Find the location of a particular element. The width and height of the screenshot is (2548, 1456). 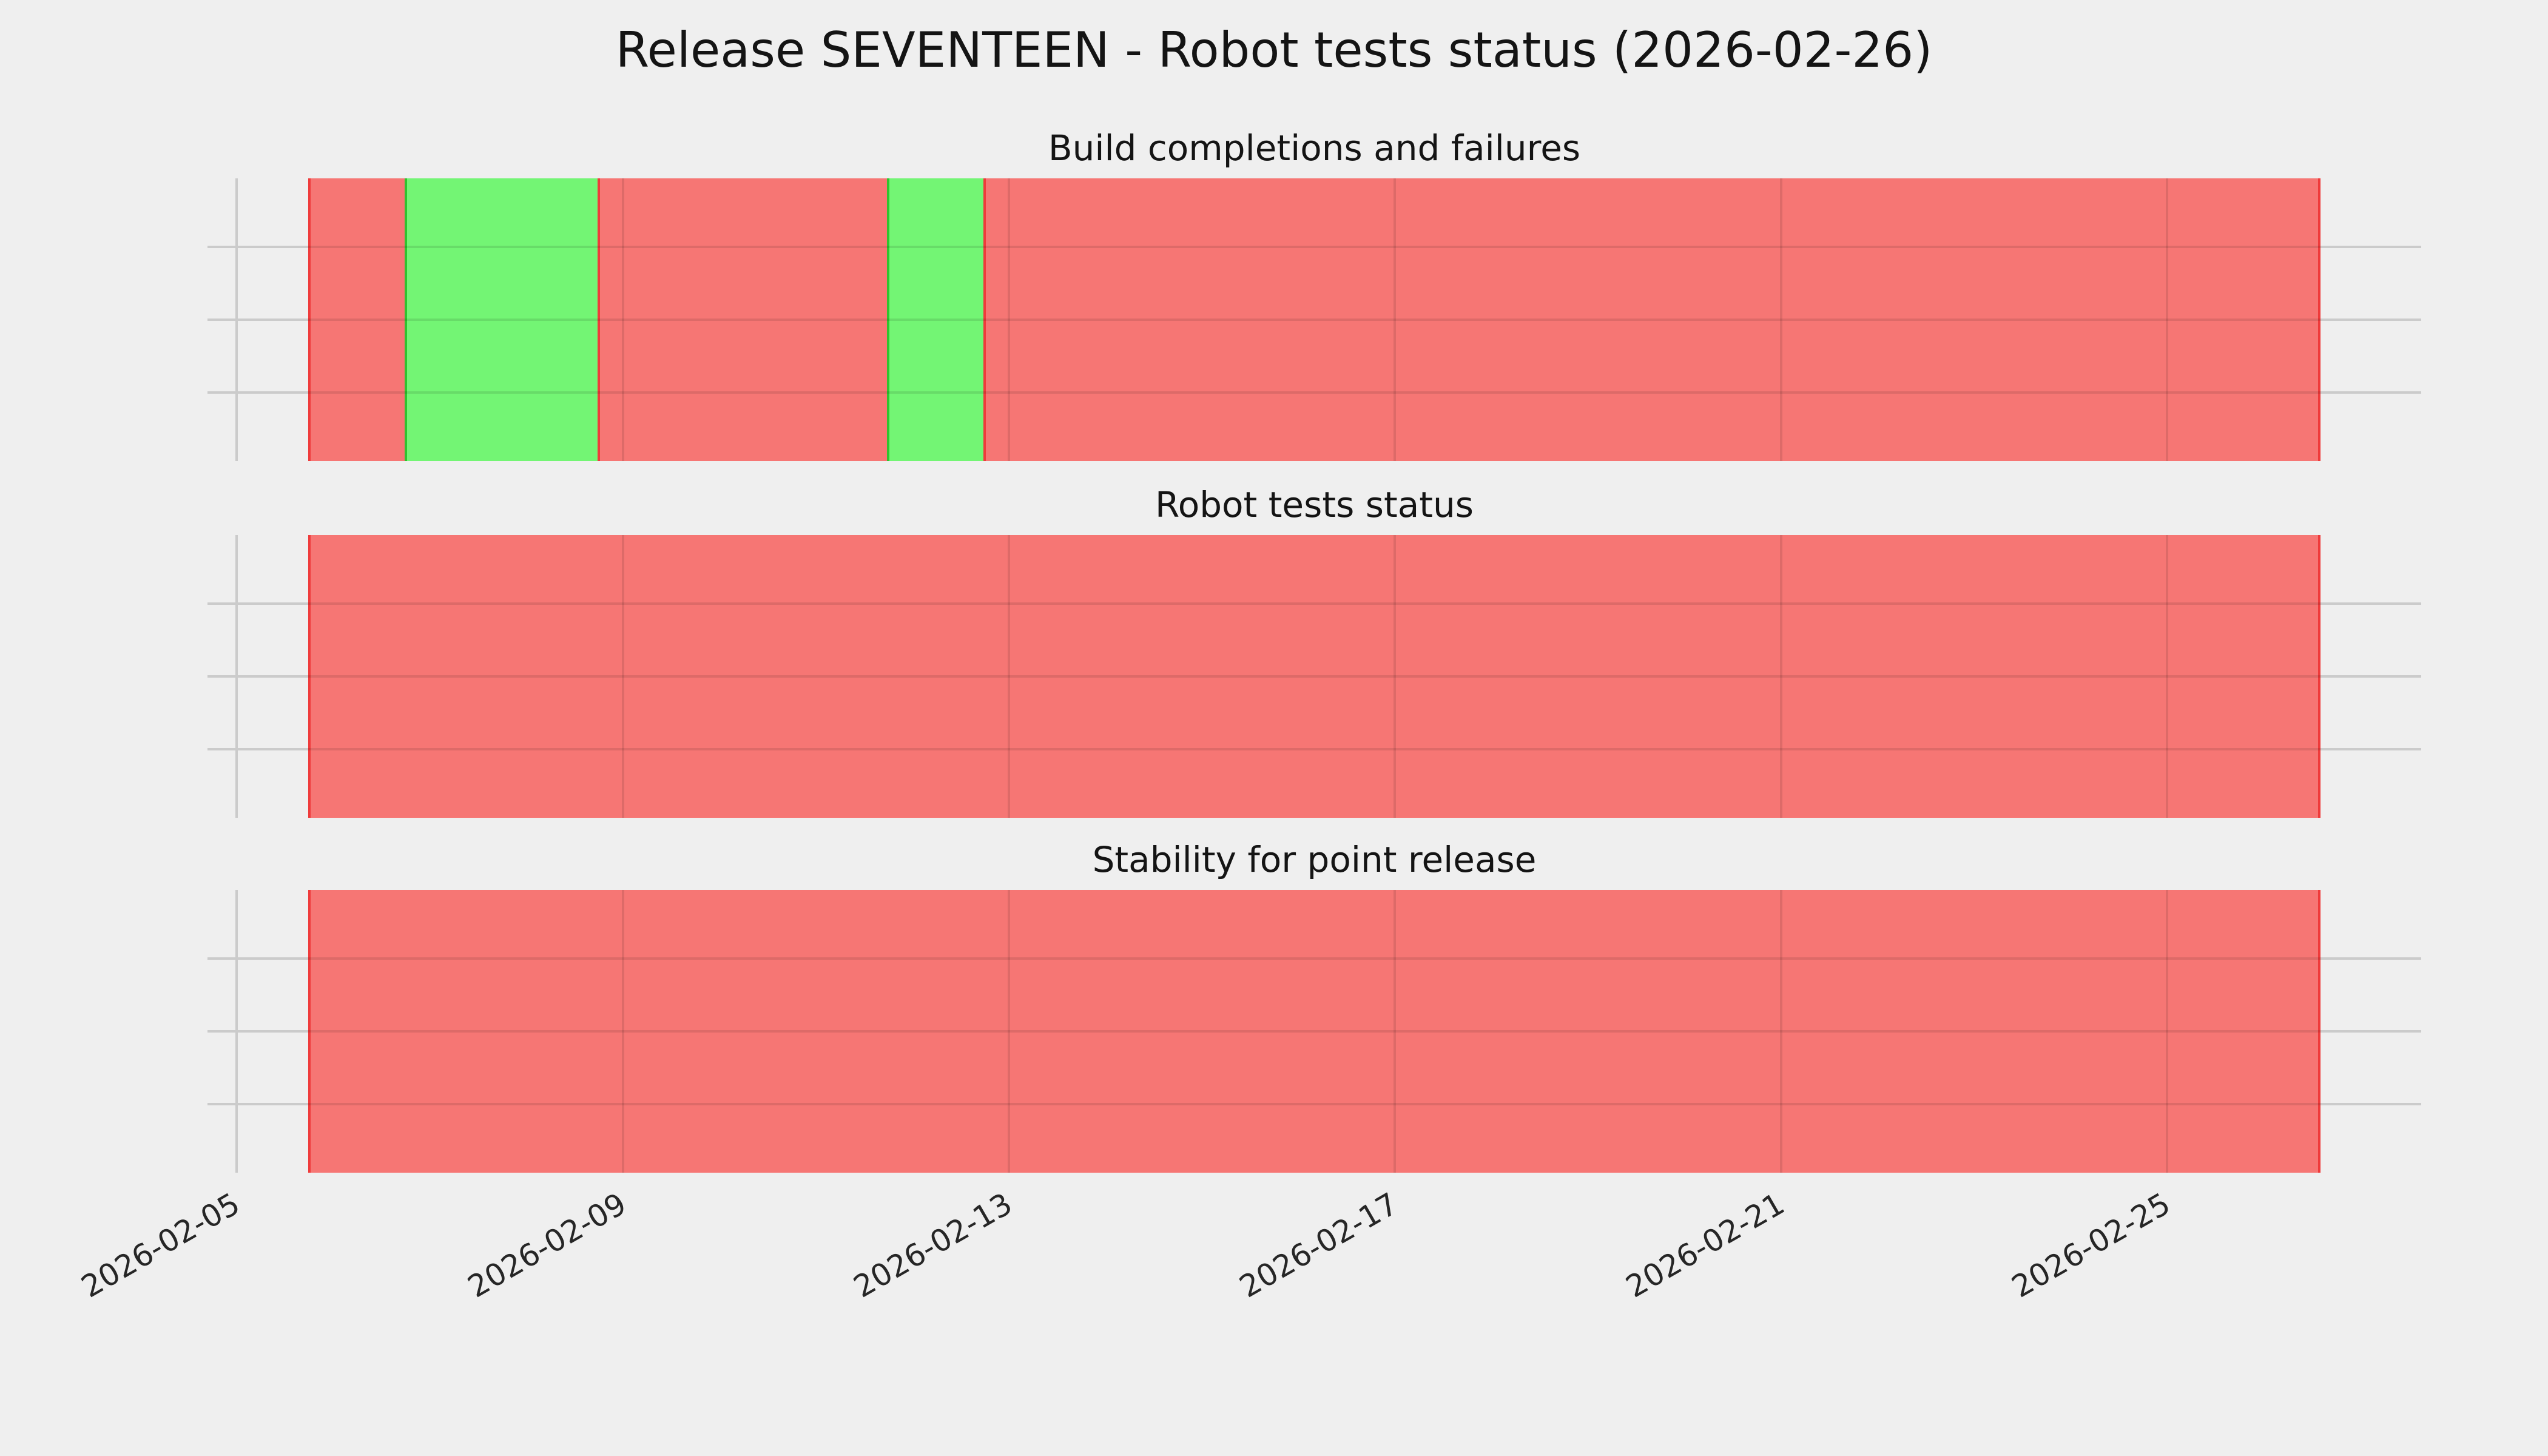

x-tick-label: 2026-02-21 is located at coordinates (1705, 1245).